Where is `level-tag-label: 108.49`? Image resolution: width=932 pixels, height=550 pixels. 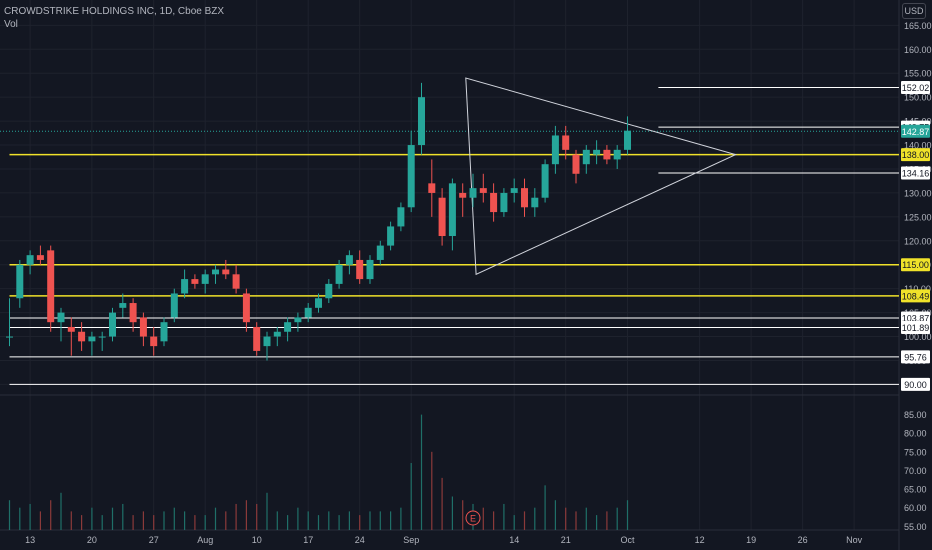 level-tag-label: 108.49 is located at coordinates (916, 296).